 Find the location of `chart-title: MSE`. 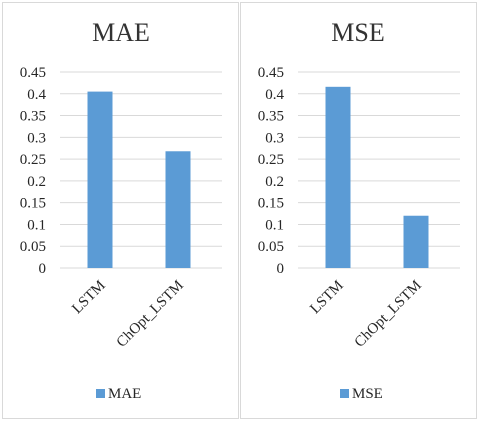

chart-title: MSE is located at coordinates (357, 32).